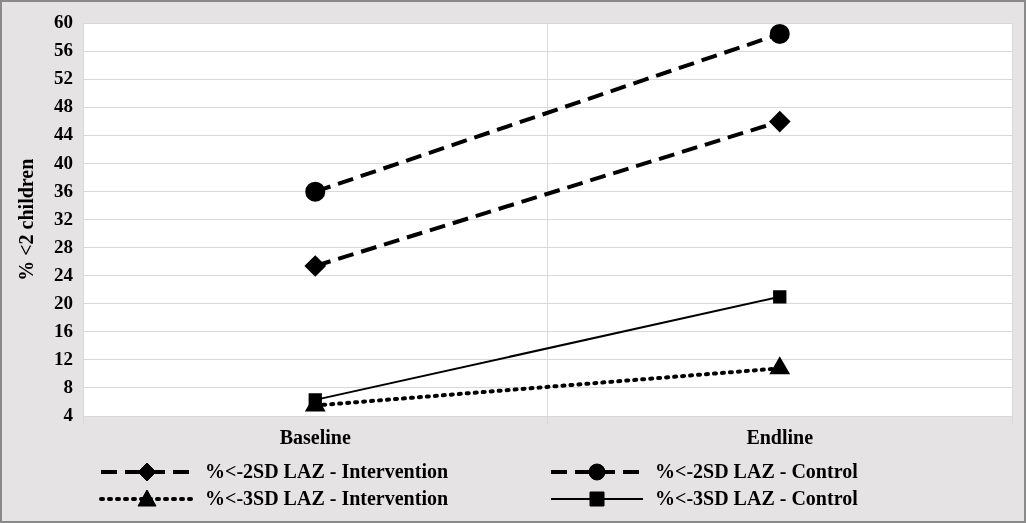  I want to click on y-axis-title: % <2 children, so click(26, 219).